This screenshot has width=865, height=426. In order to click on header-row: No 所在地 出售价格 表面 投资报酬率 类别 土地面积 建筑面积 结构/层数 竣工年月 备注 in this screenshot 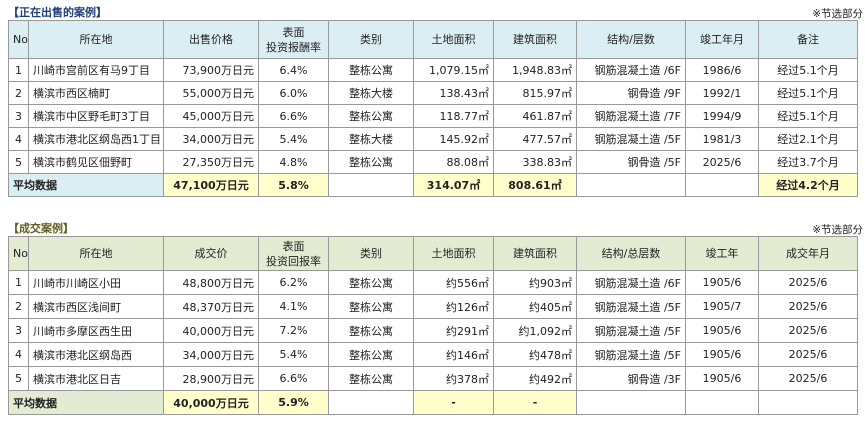, I will do `click(433, 39)`.